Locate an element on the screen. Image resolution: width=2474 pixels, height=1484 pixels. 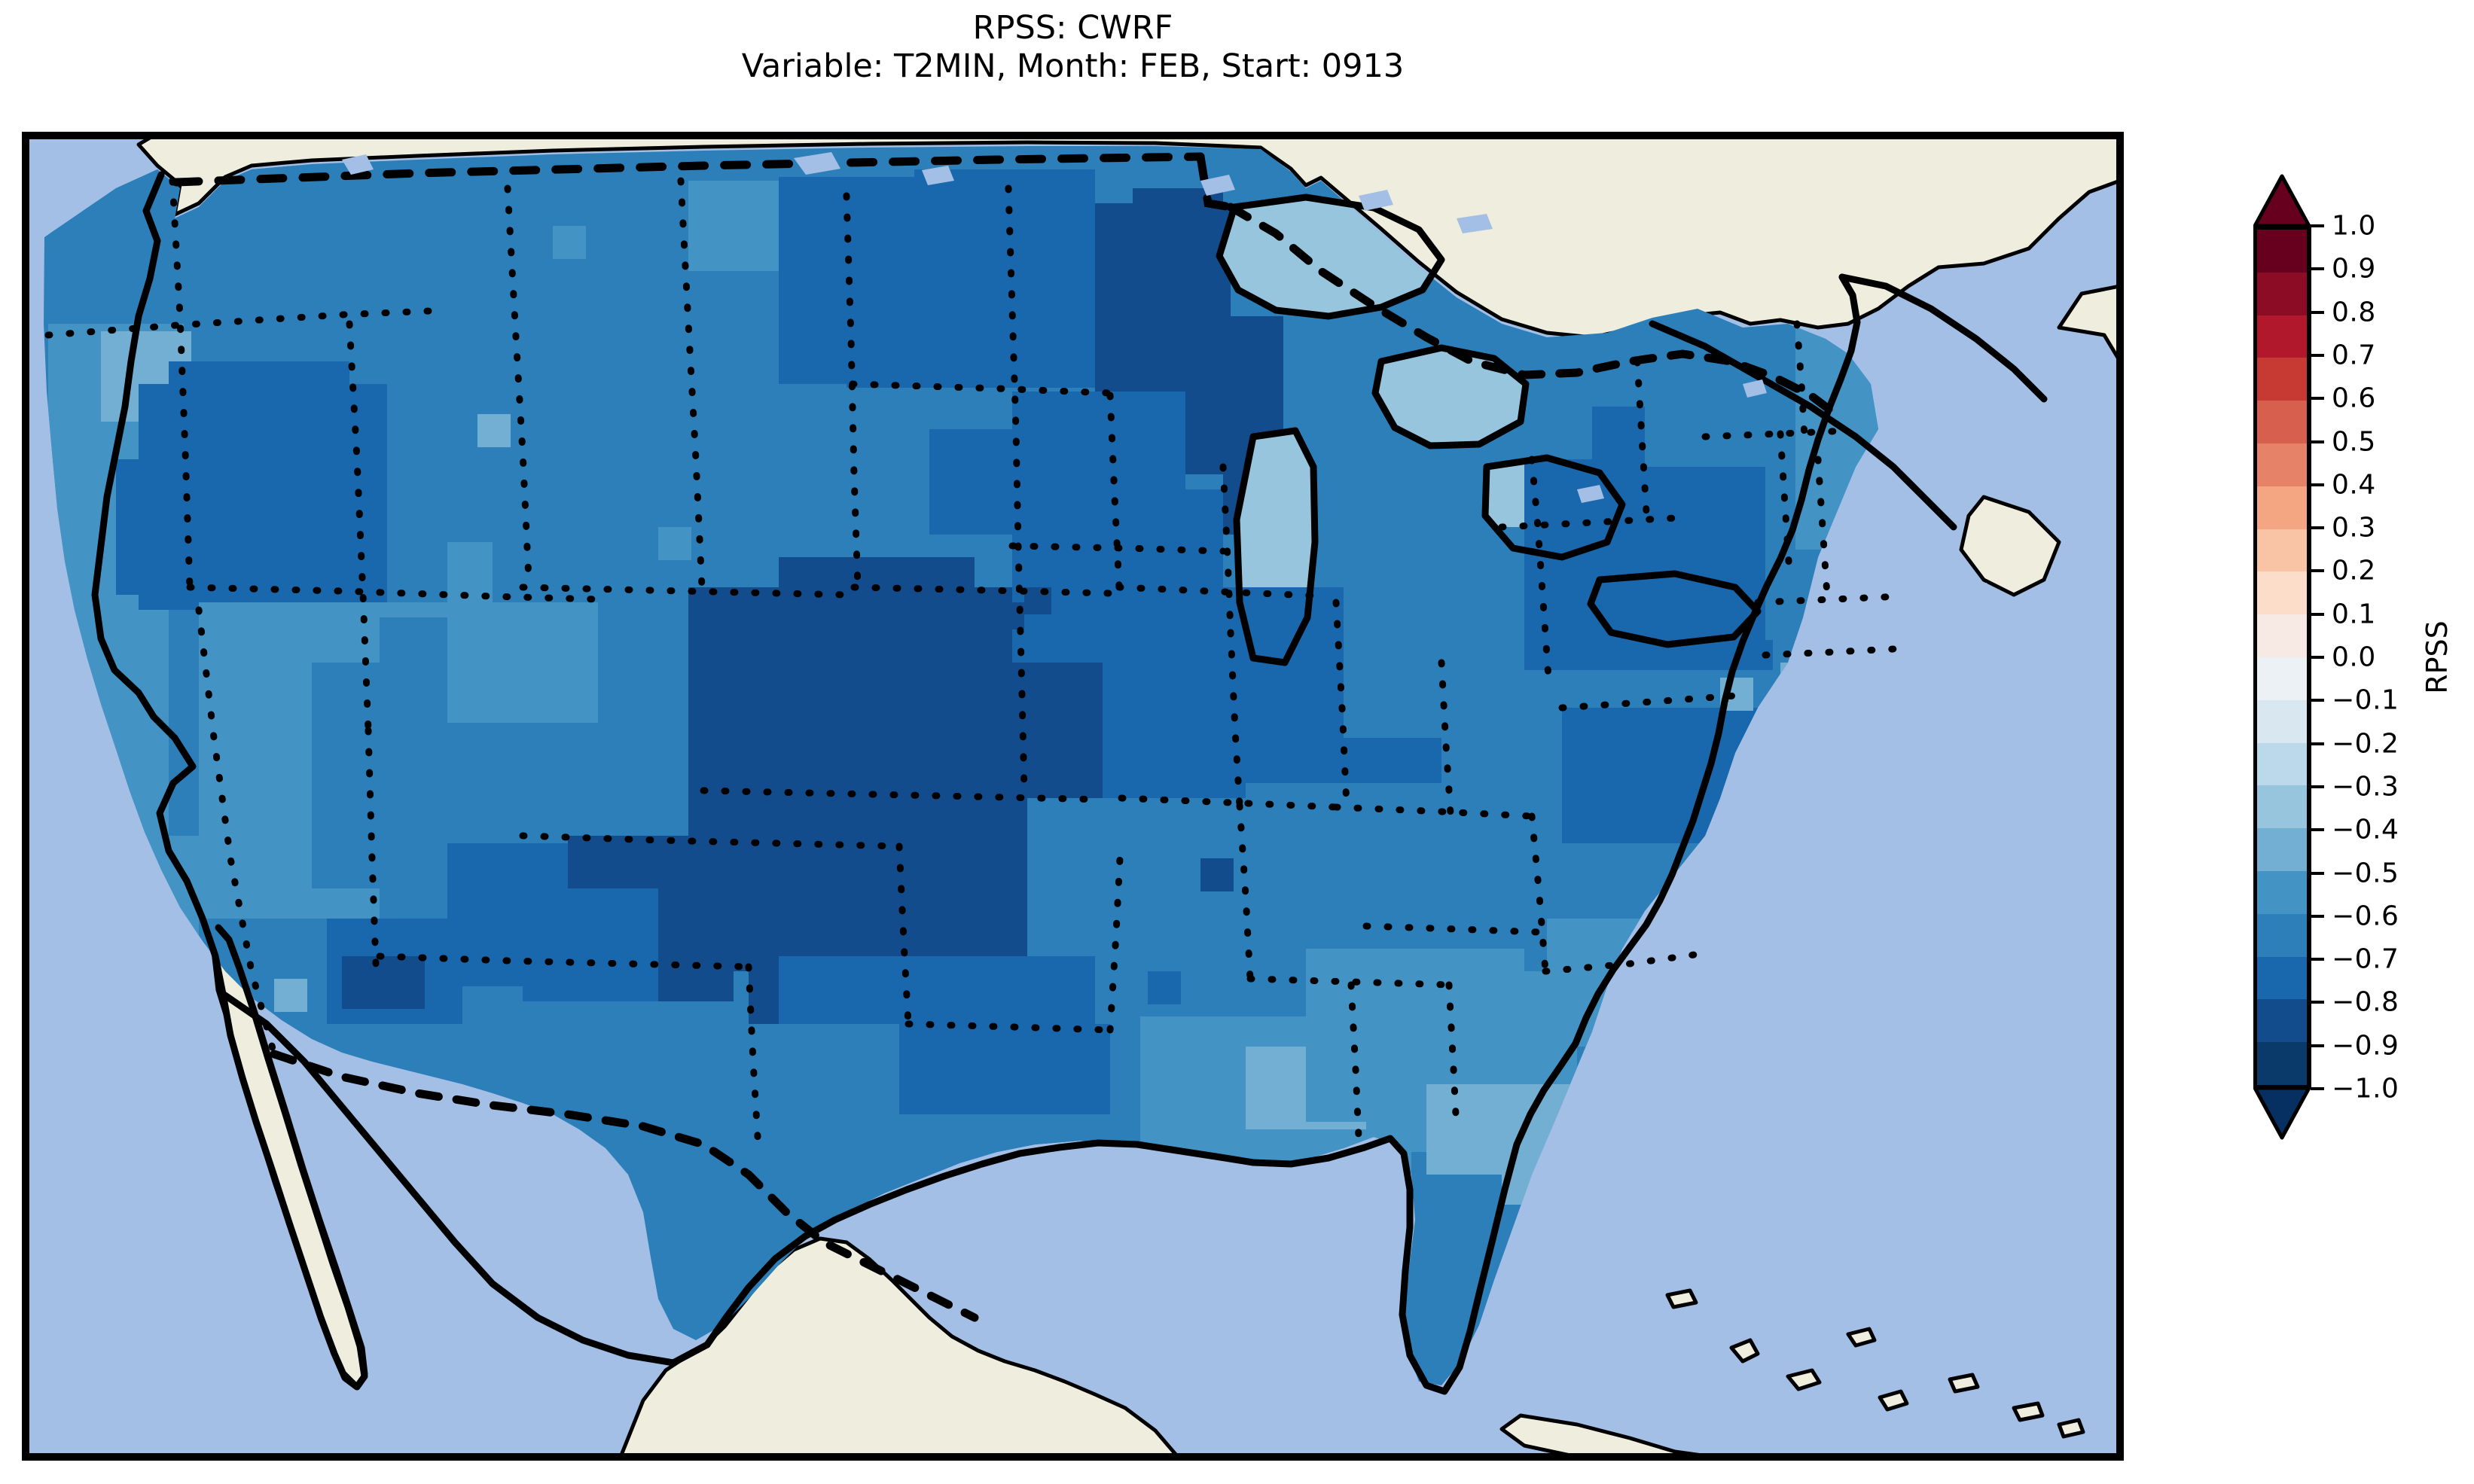
colorbar-gradient is located at coordinates (2282, 657).